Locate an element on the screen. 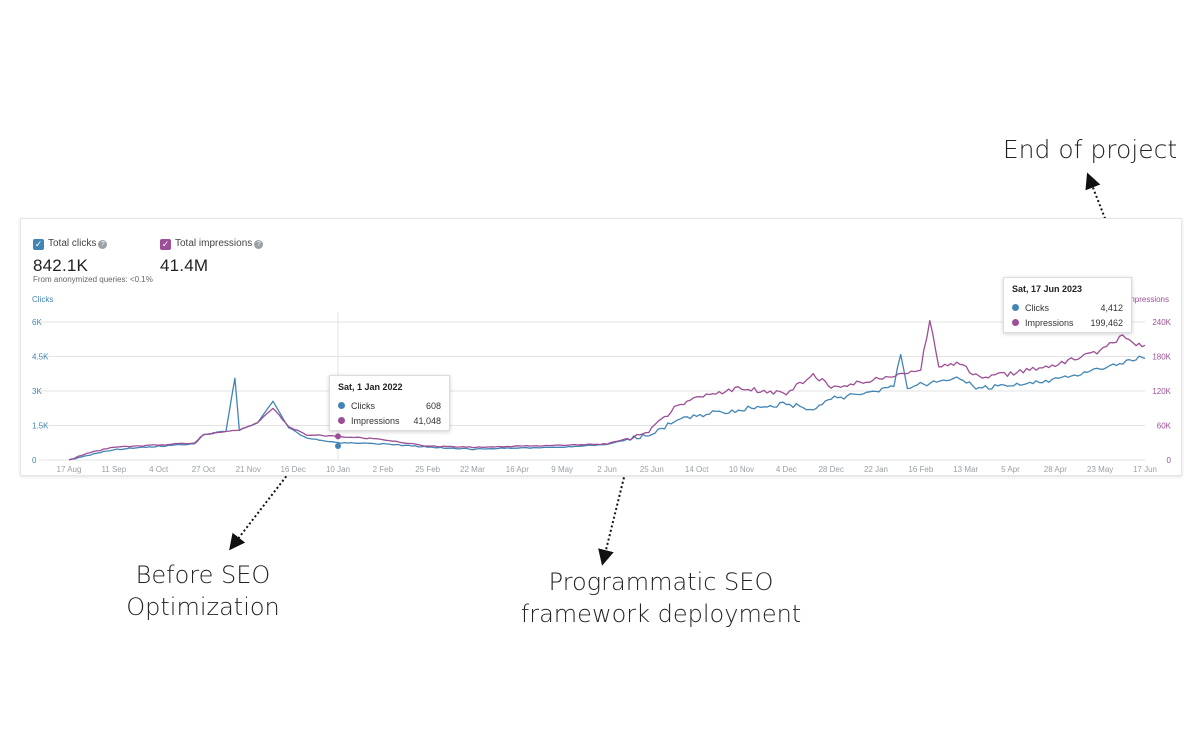 The width and height of the screenshot is (1200, 732). y-left-tick-label: 6K is located at coordinates (37, 322).